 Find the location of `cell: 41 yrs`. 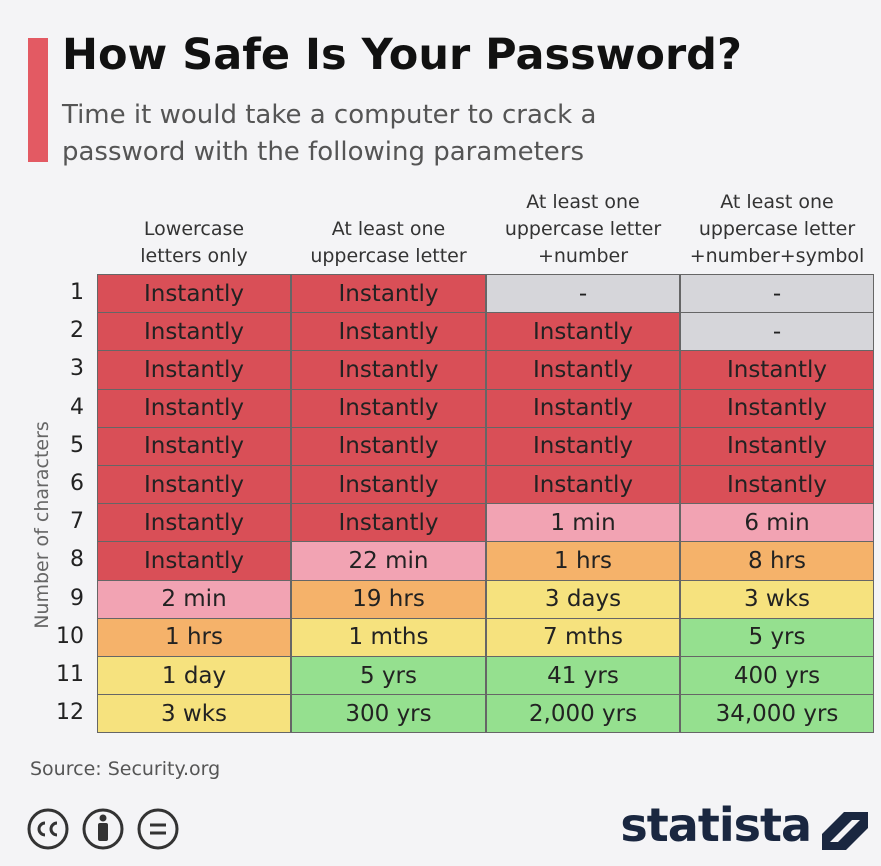

cell: 41 yrs is located at coordinates (583, 676).